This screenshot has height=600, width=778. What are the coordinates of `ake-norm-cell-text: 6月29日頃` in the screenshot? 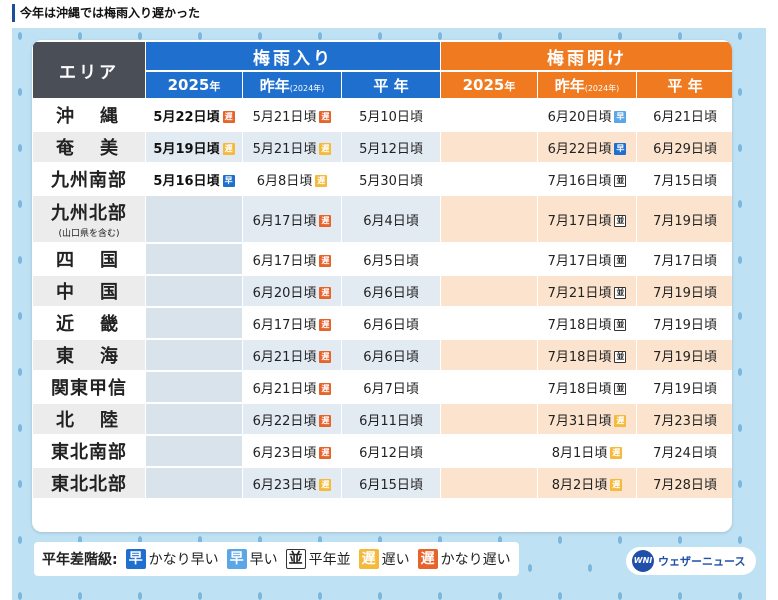 It's located at (685, 149).